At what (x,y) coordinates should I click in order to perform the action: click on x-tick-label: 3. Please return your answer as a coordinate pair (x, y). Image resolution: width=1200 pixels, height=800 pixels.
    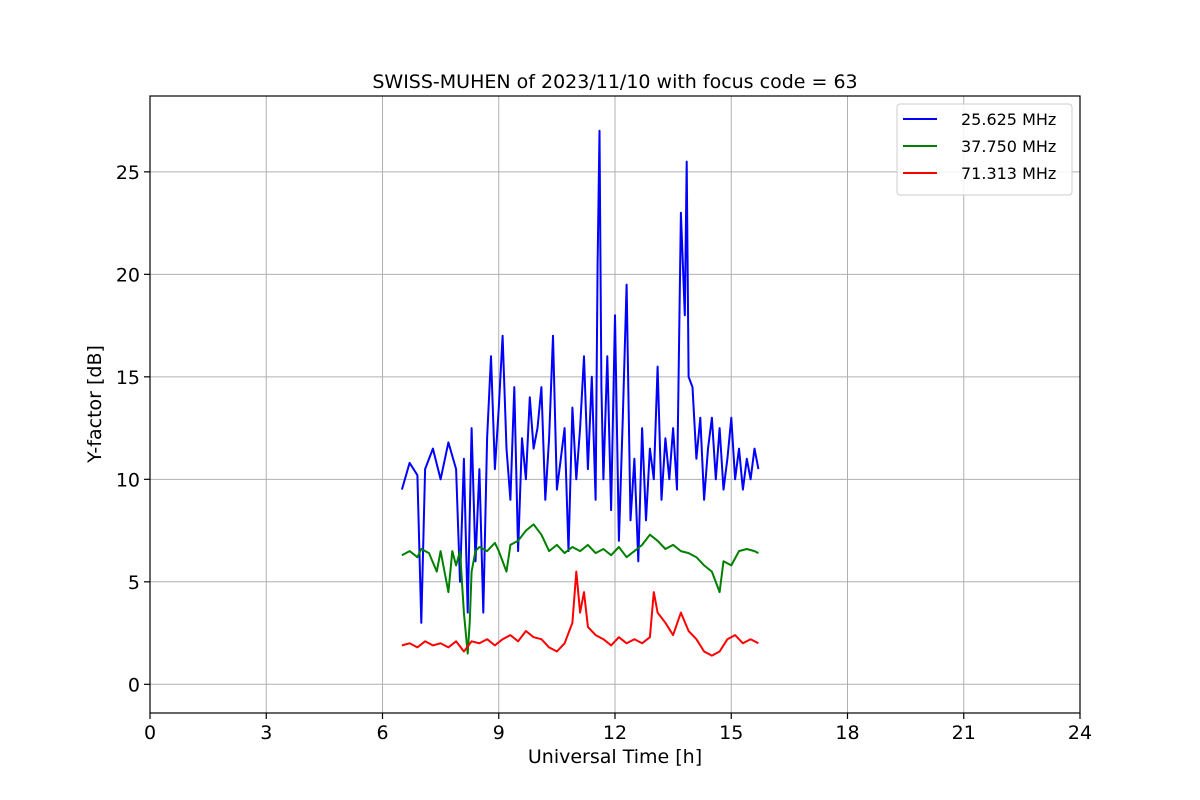
    Looking at the image, I should click on (266, 733).